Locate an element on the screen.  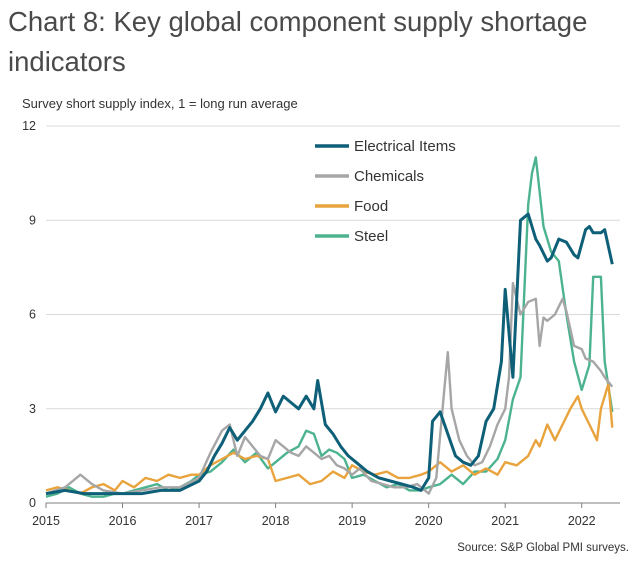
y-tick-label: 9 is located at coordinates (32, 220).